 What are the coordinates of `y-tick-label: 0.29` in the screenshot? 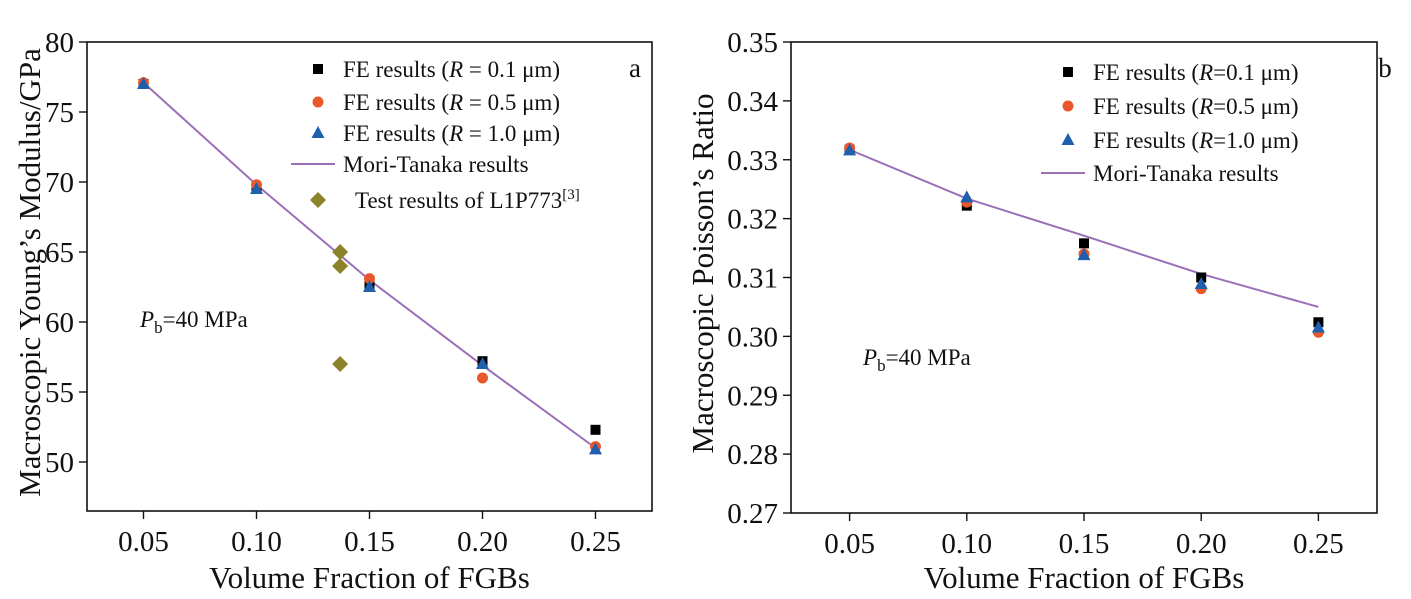 It's located at (752, 396).